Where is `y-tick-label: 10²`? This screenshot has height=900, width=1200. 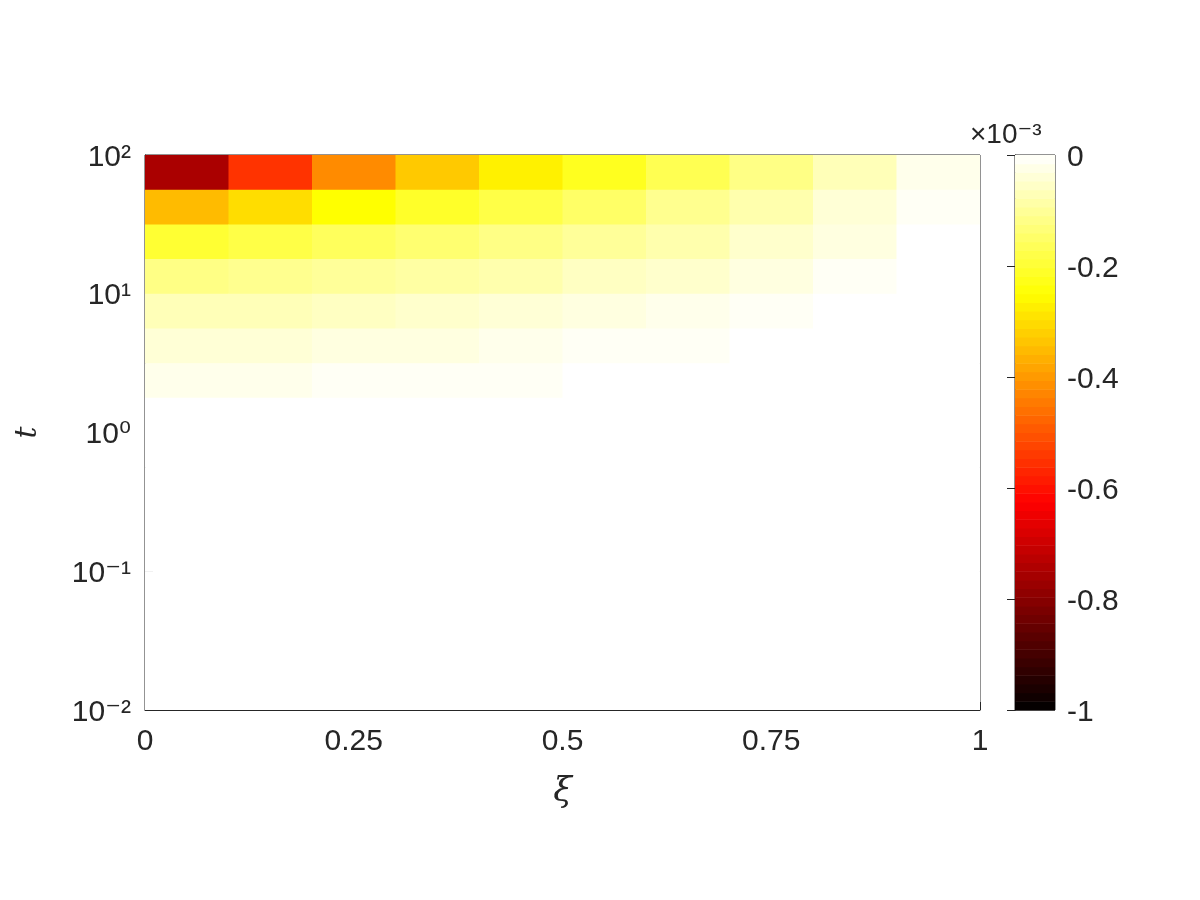
y-tick-label: 10² is located at coordinates (109, 155).